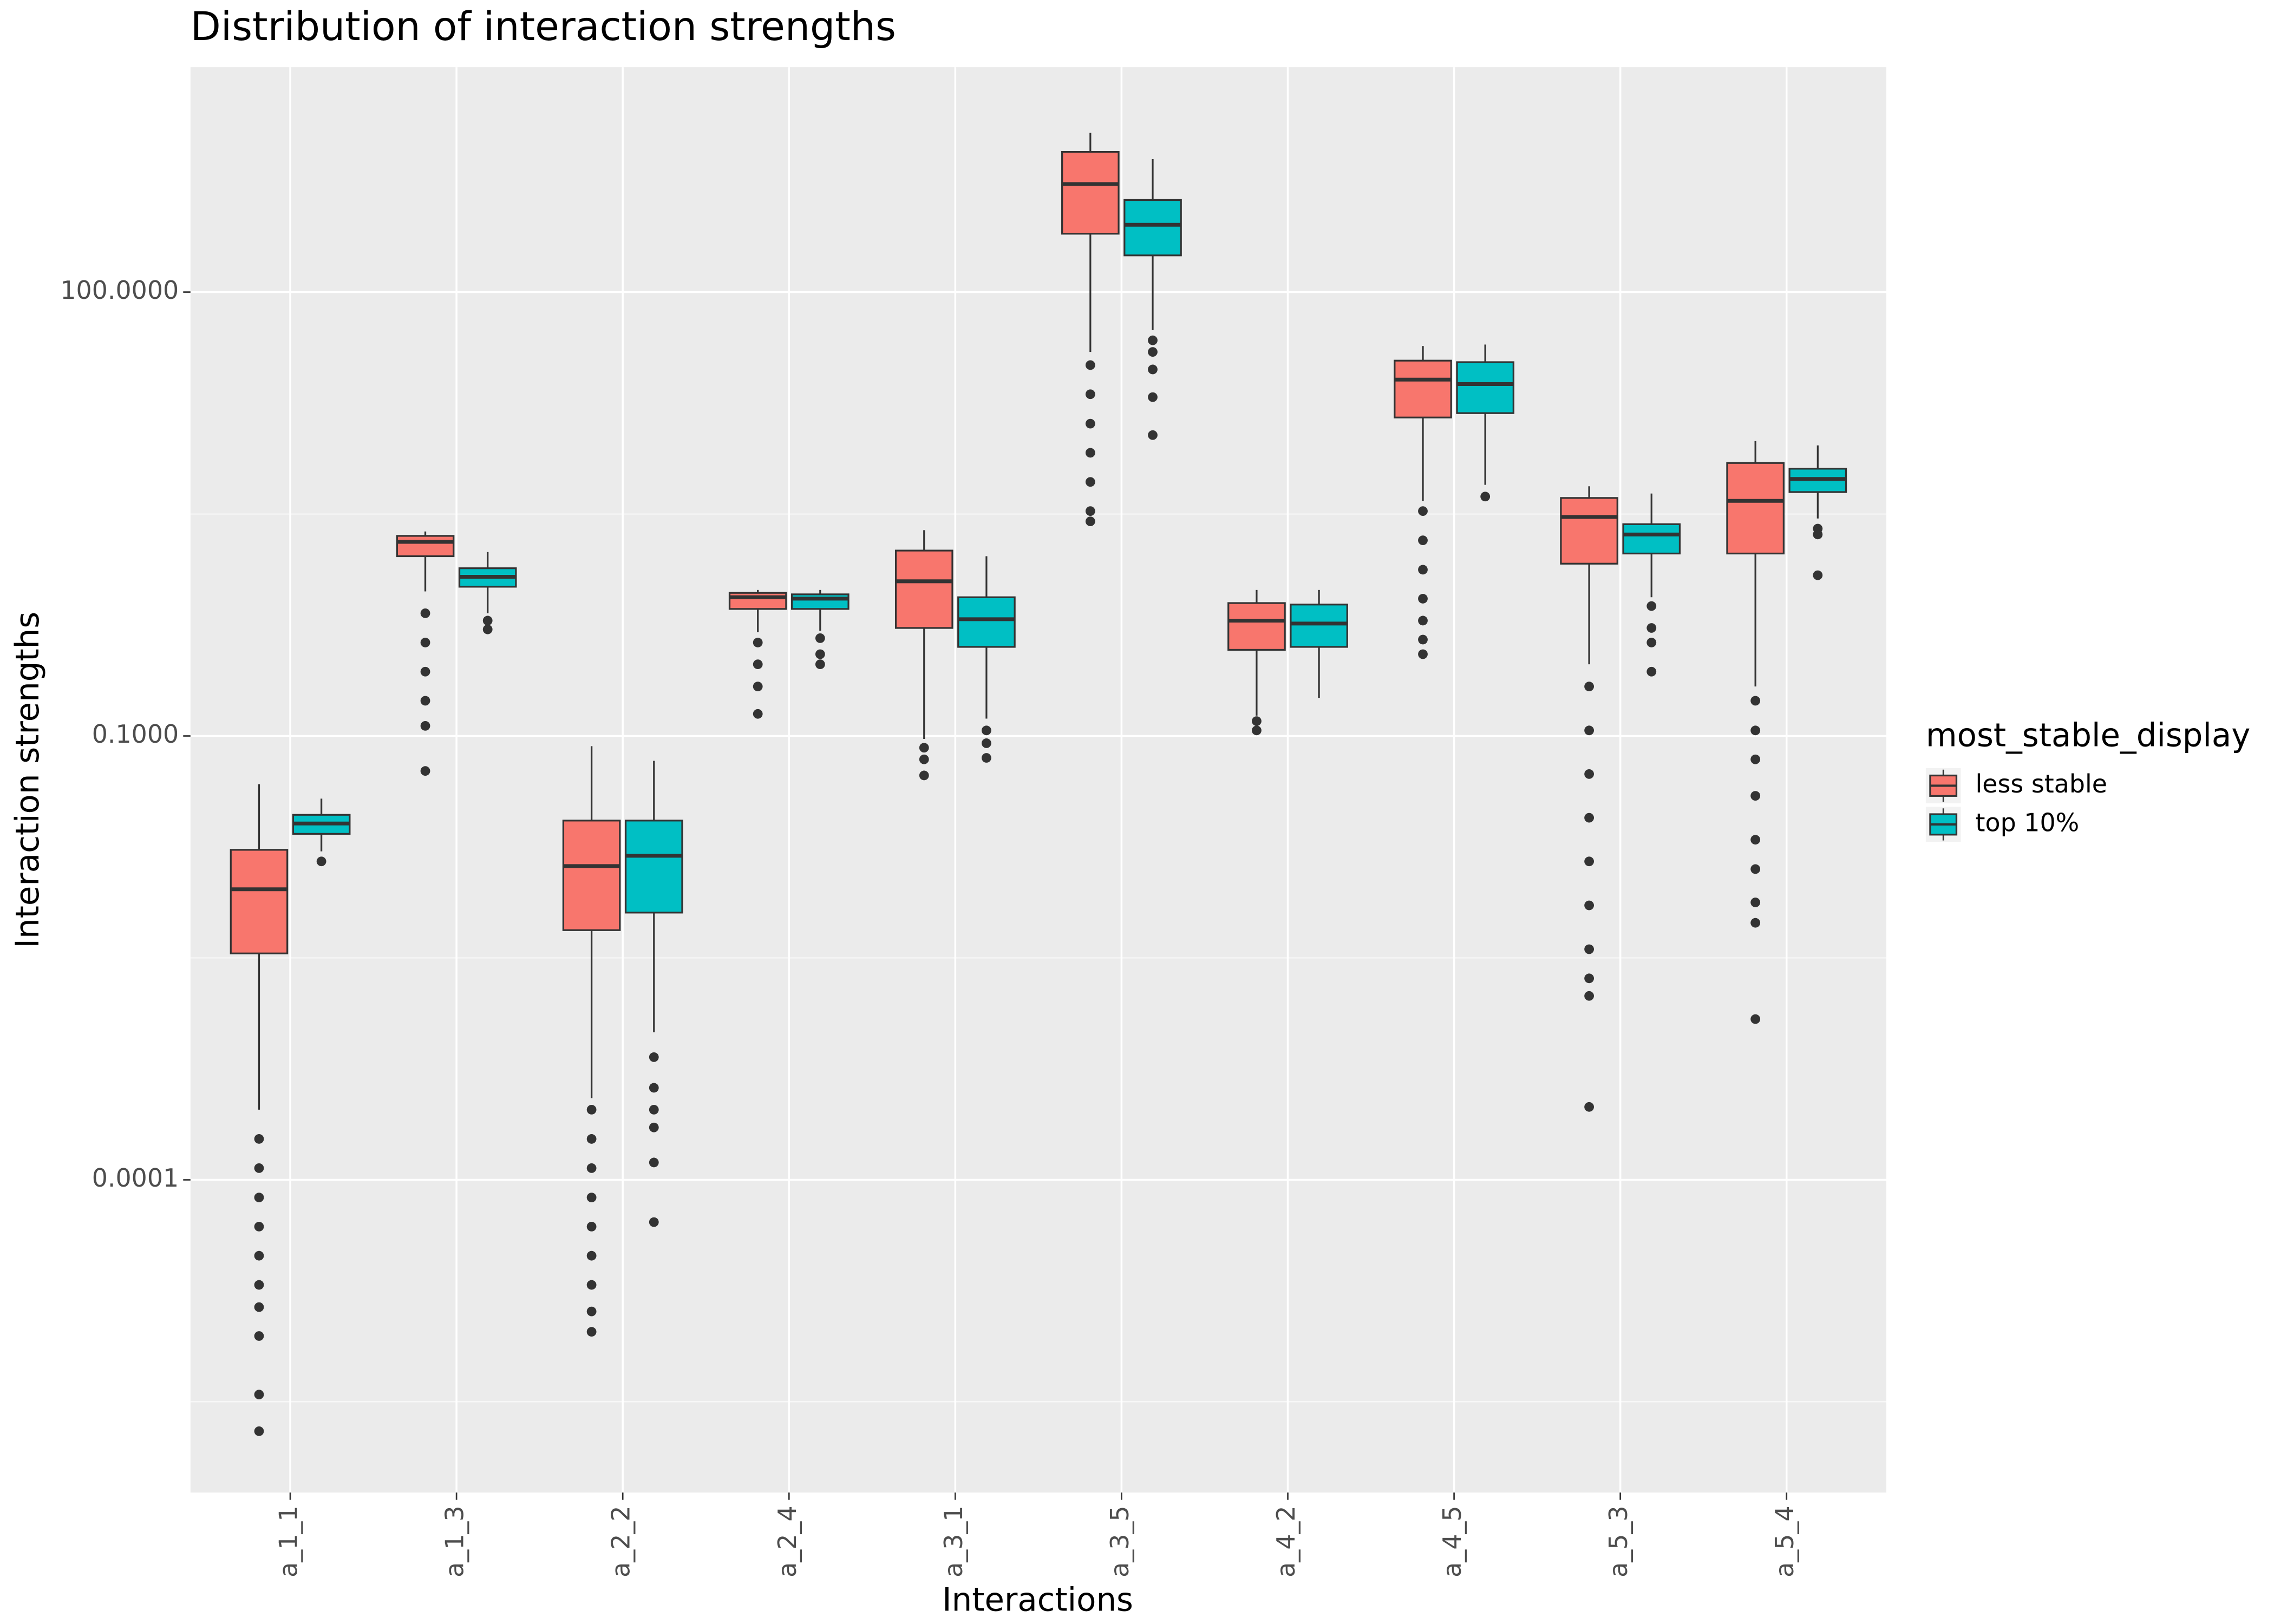 The image size is (2274, 1624). I want to click on x-tick-label: a_1_3, so click(455, 1541).